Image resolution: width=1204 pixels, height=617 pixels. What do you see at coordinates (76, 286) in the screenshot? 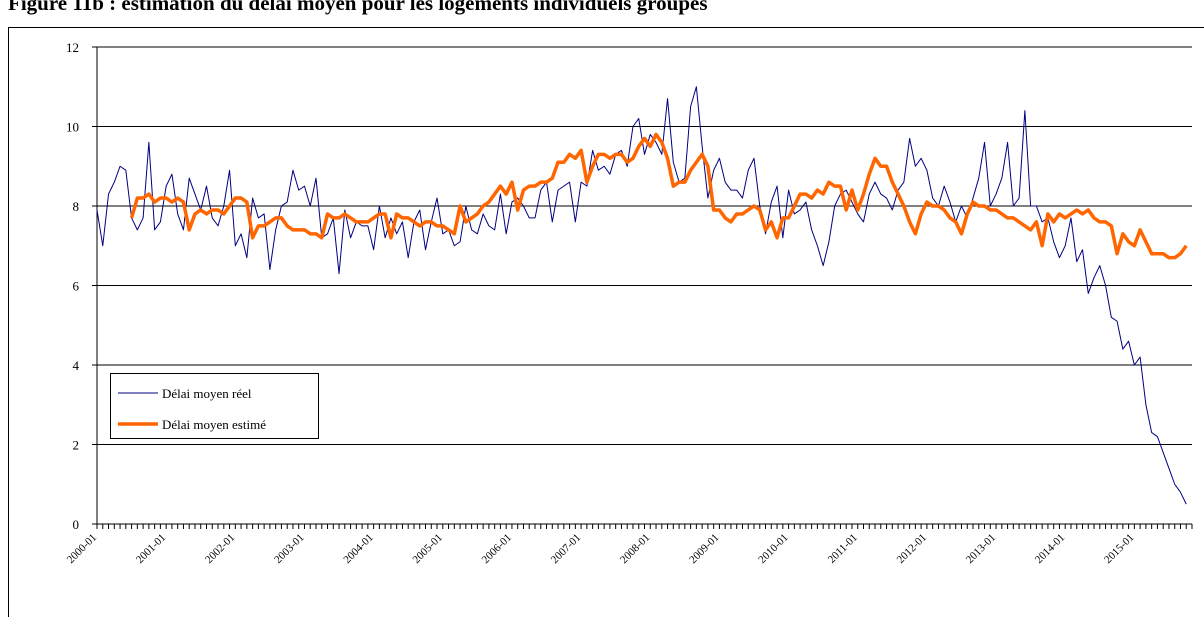
I see `y-tick-label: 6` at bounding box center [76, 286].